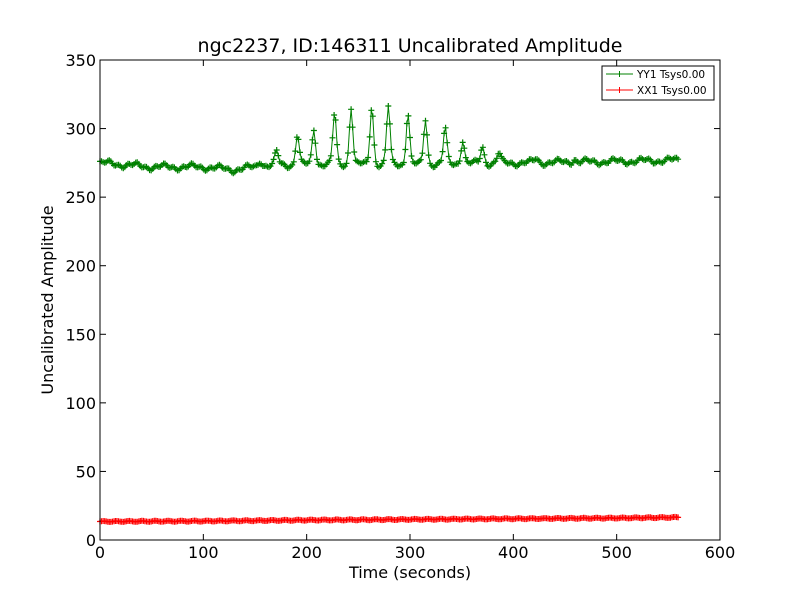  Describe the element at coordinates (91, 540) in the screenshot. I see `y-tick-label: 0` at that location.